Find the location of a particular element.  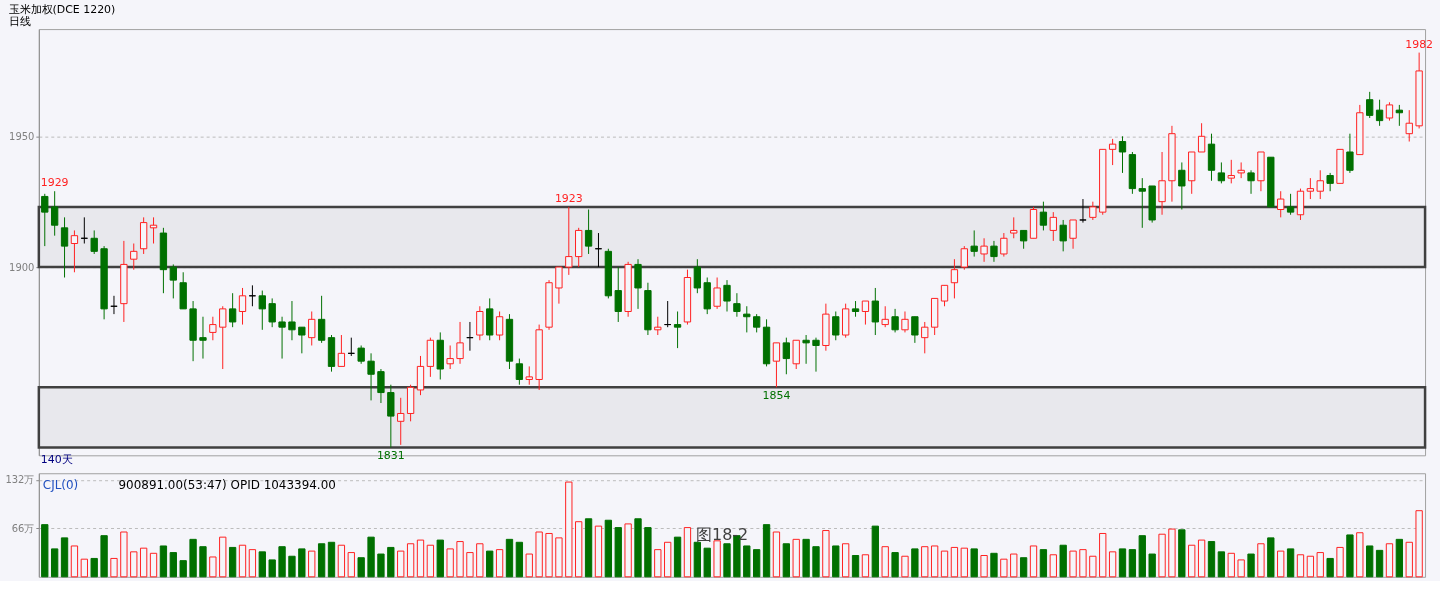

annotation: 1831 is located at coordinates (390, 456).